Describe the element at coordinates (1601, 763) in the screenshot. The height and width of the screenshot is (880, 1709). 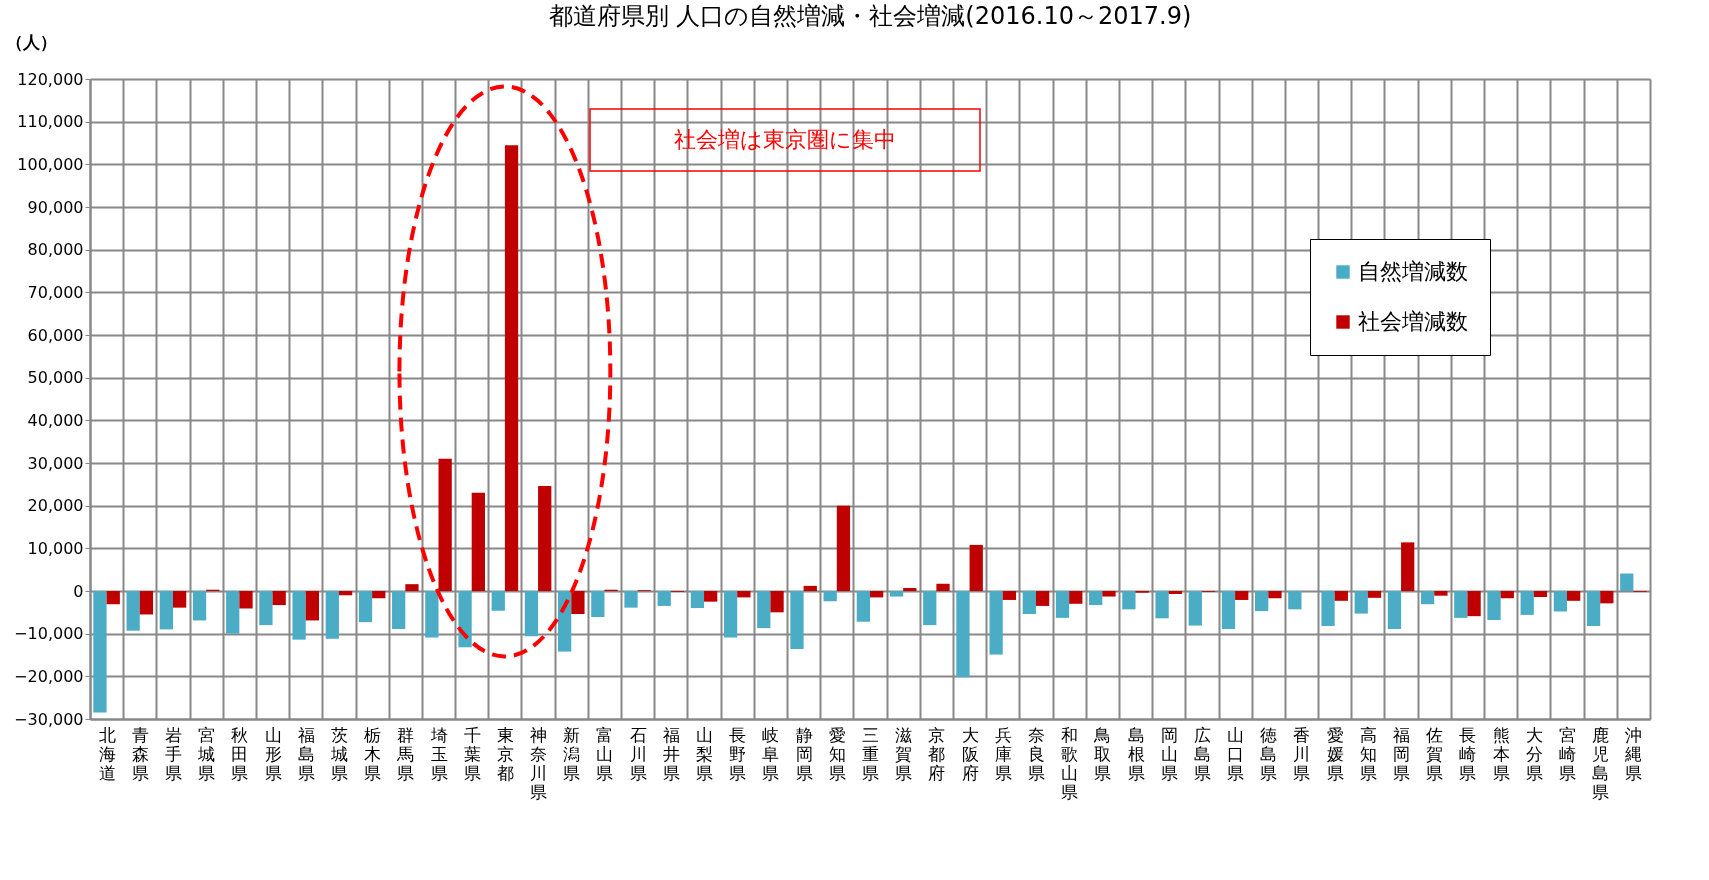
I see `x-tick-label: 鹿児島県` at that location.